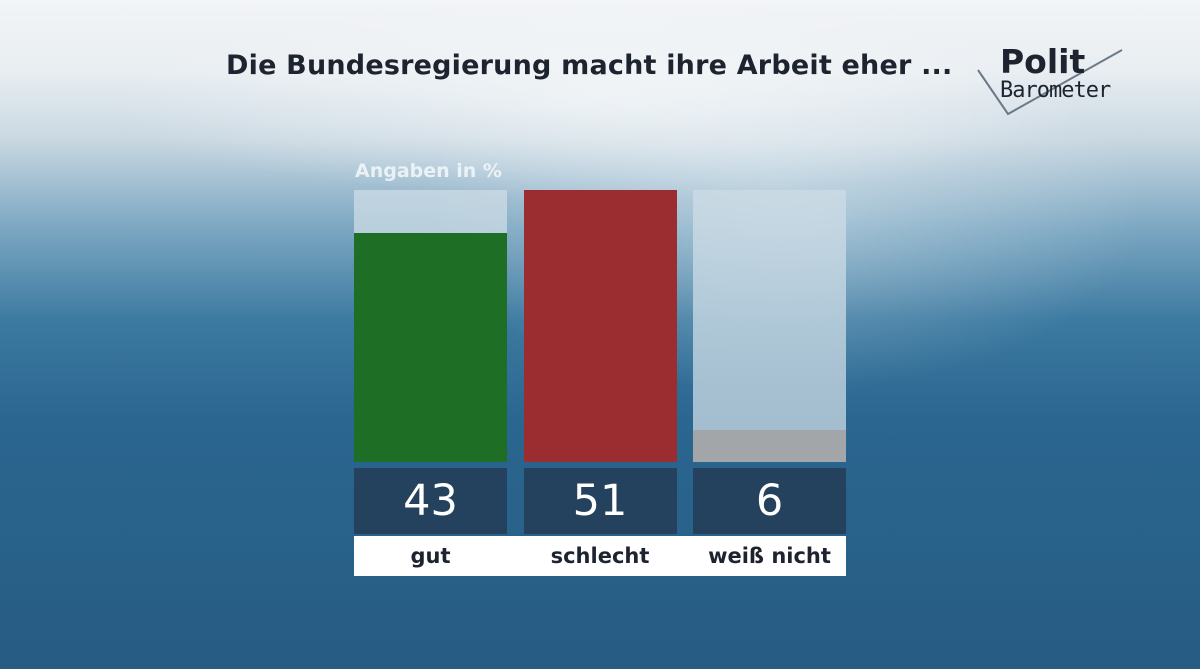 This screenshot has width=1200, height=669. I want to click on category-label-wei-nicht: weiß nicht, so click(769, 556).